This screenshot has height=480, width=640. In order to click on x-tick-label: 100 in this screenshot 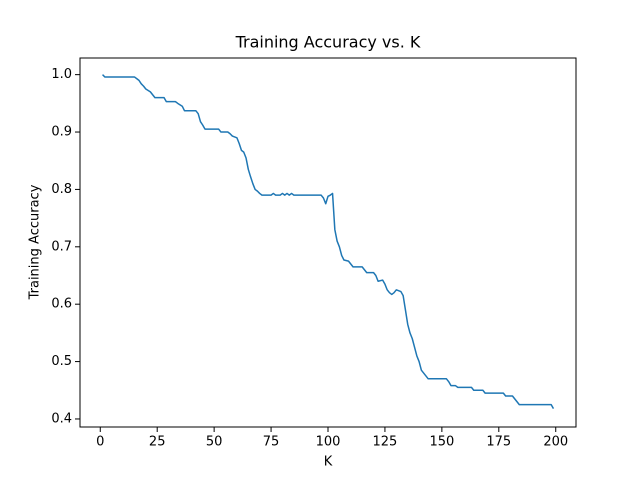, I will do `click(328, 442)`.